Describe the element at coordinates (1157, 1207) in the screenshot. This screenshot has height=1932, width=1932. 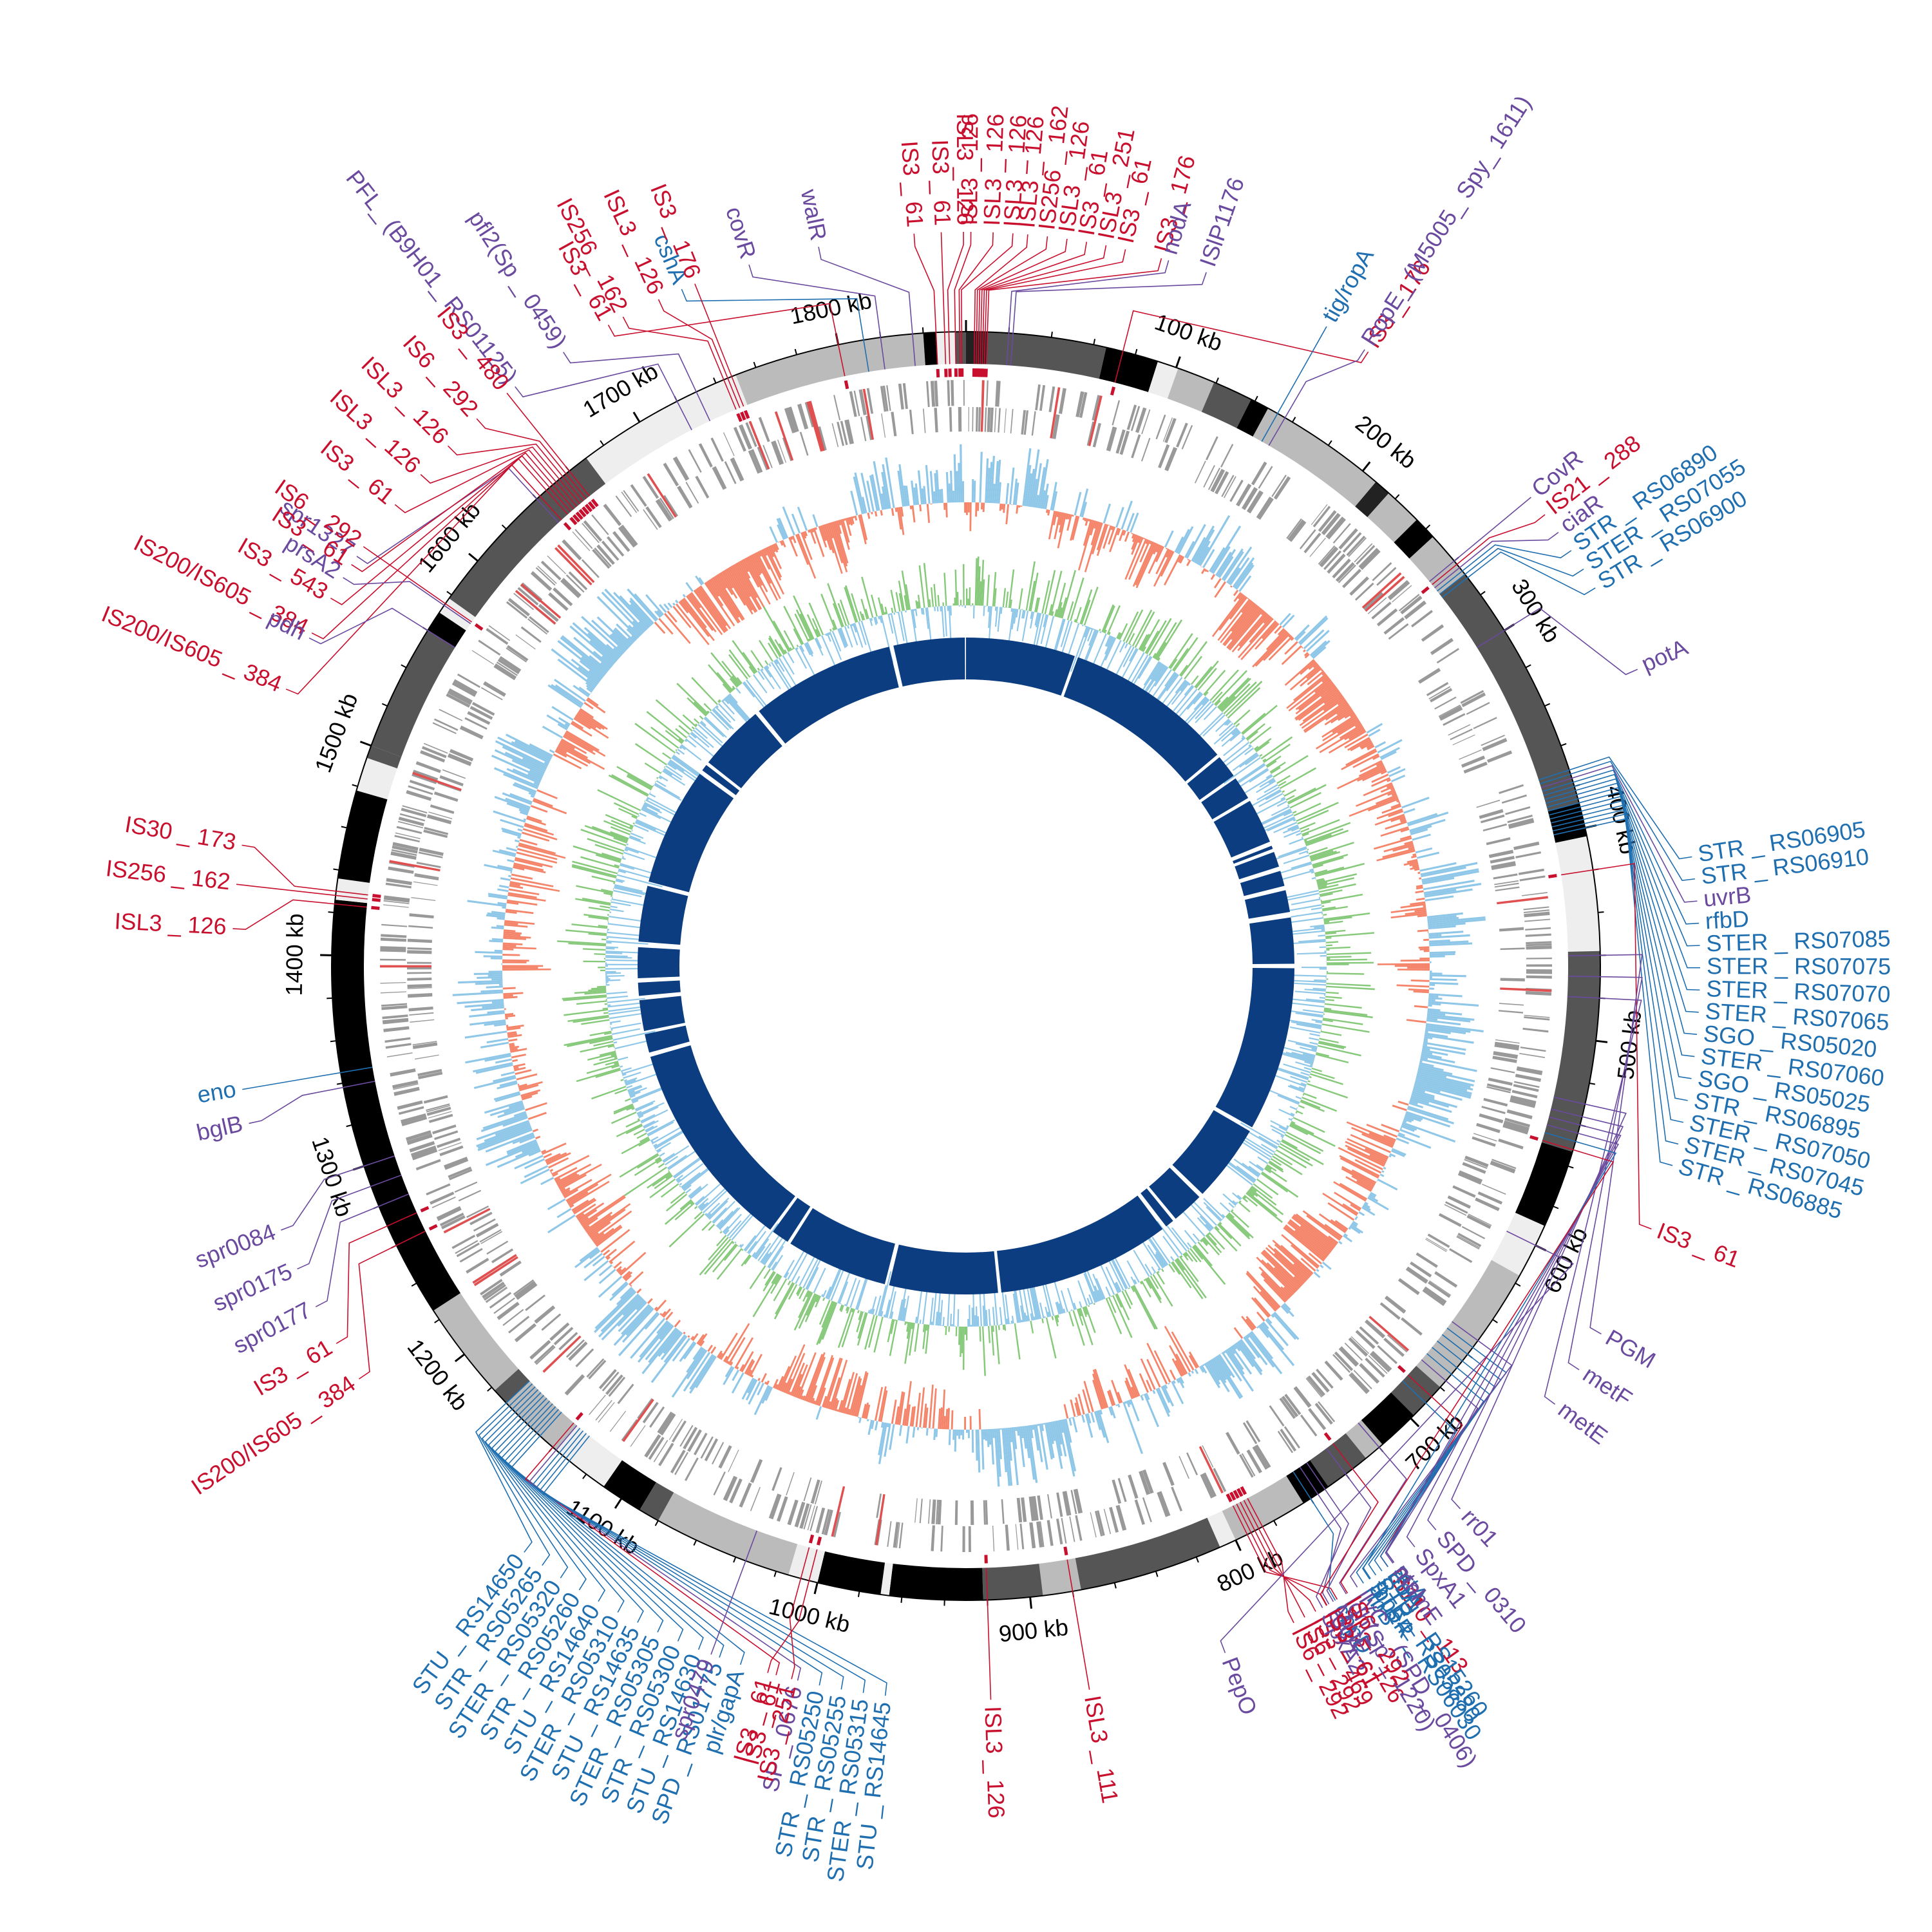
I see `synteny-block` at that location.